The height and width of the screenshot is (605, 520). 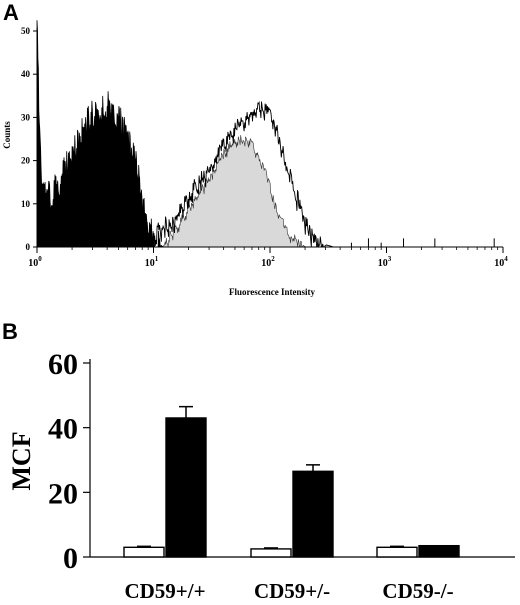 What do you see at coordinates (26, 204) in the screenshot?
I see `y-tick-label: 10` at bounding box center [26, 204].